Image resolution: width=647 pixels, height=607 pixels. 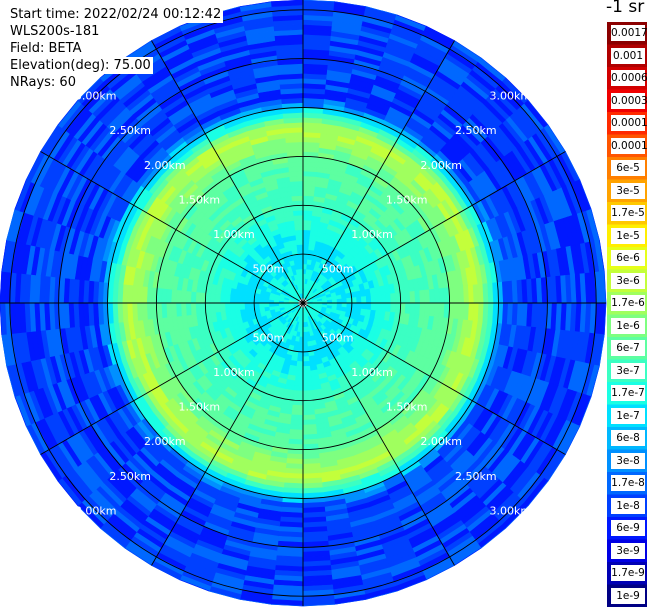 I want to click on colorbar-tick-label: 0.0003, so click(x=629, y=100).